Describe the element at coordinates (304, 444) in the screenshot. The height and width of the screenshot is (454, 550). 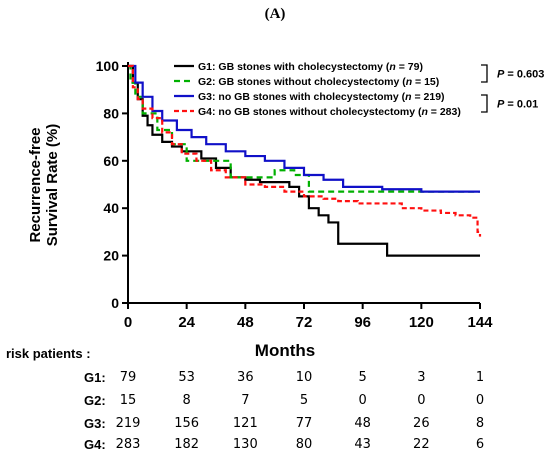
I see `risk-cell: 80` at that location.